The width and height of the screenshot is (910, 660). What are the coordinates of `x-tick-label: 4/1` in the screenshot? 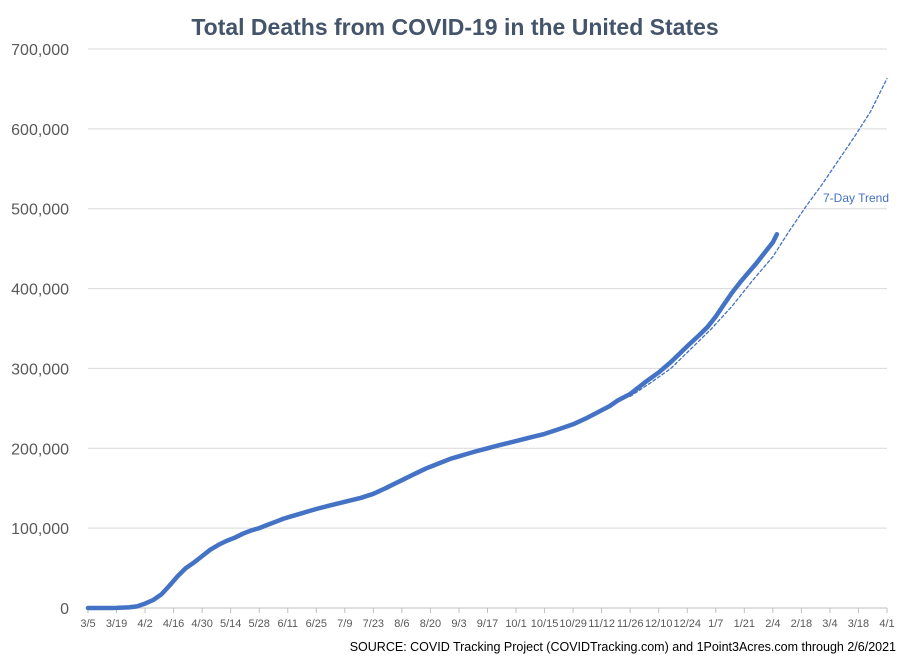 It's located at (886, 624).